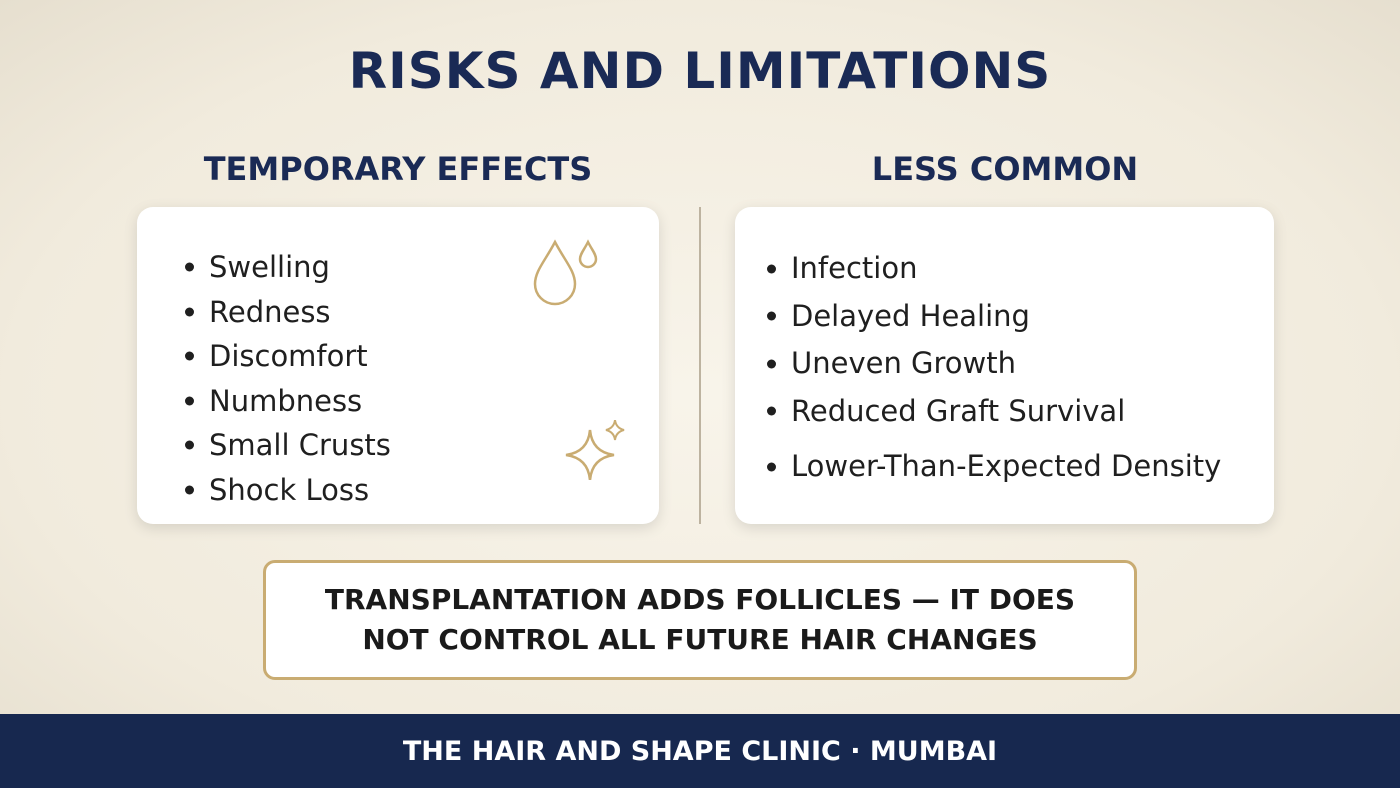  Describe the element at coordinates (1020, 412) in the screenshot. I see `list-item: Reduced Graft Survival` at that location.